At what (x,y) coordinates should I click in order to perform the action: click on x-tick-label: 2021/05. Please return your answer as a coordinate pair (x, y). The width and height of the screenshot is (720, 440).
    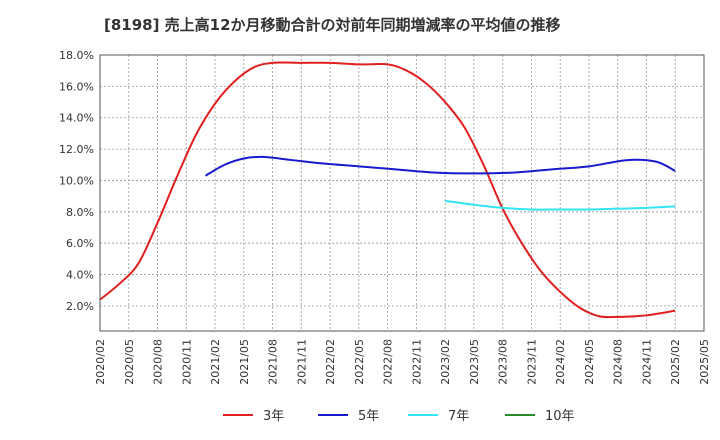
    Looking at the image, I should click on (244, 362).